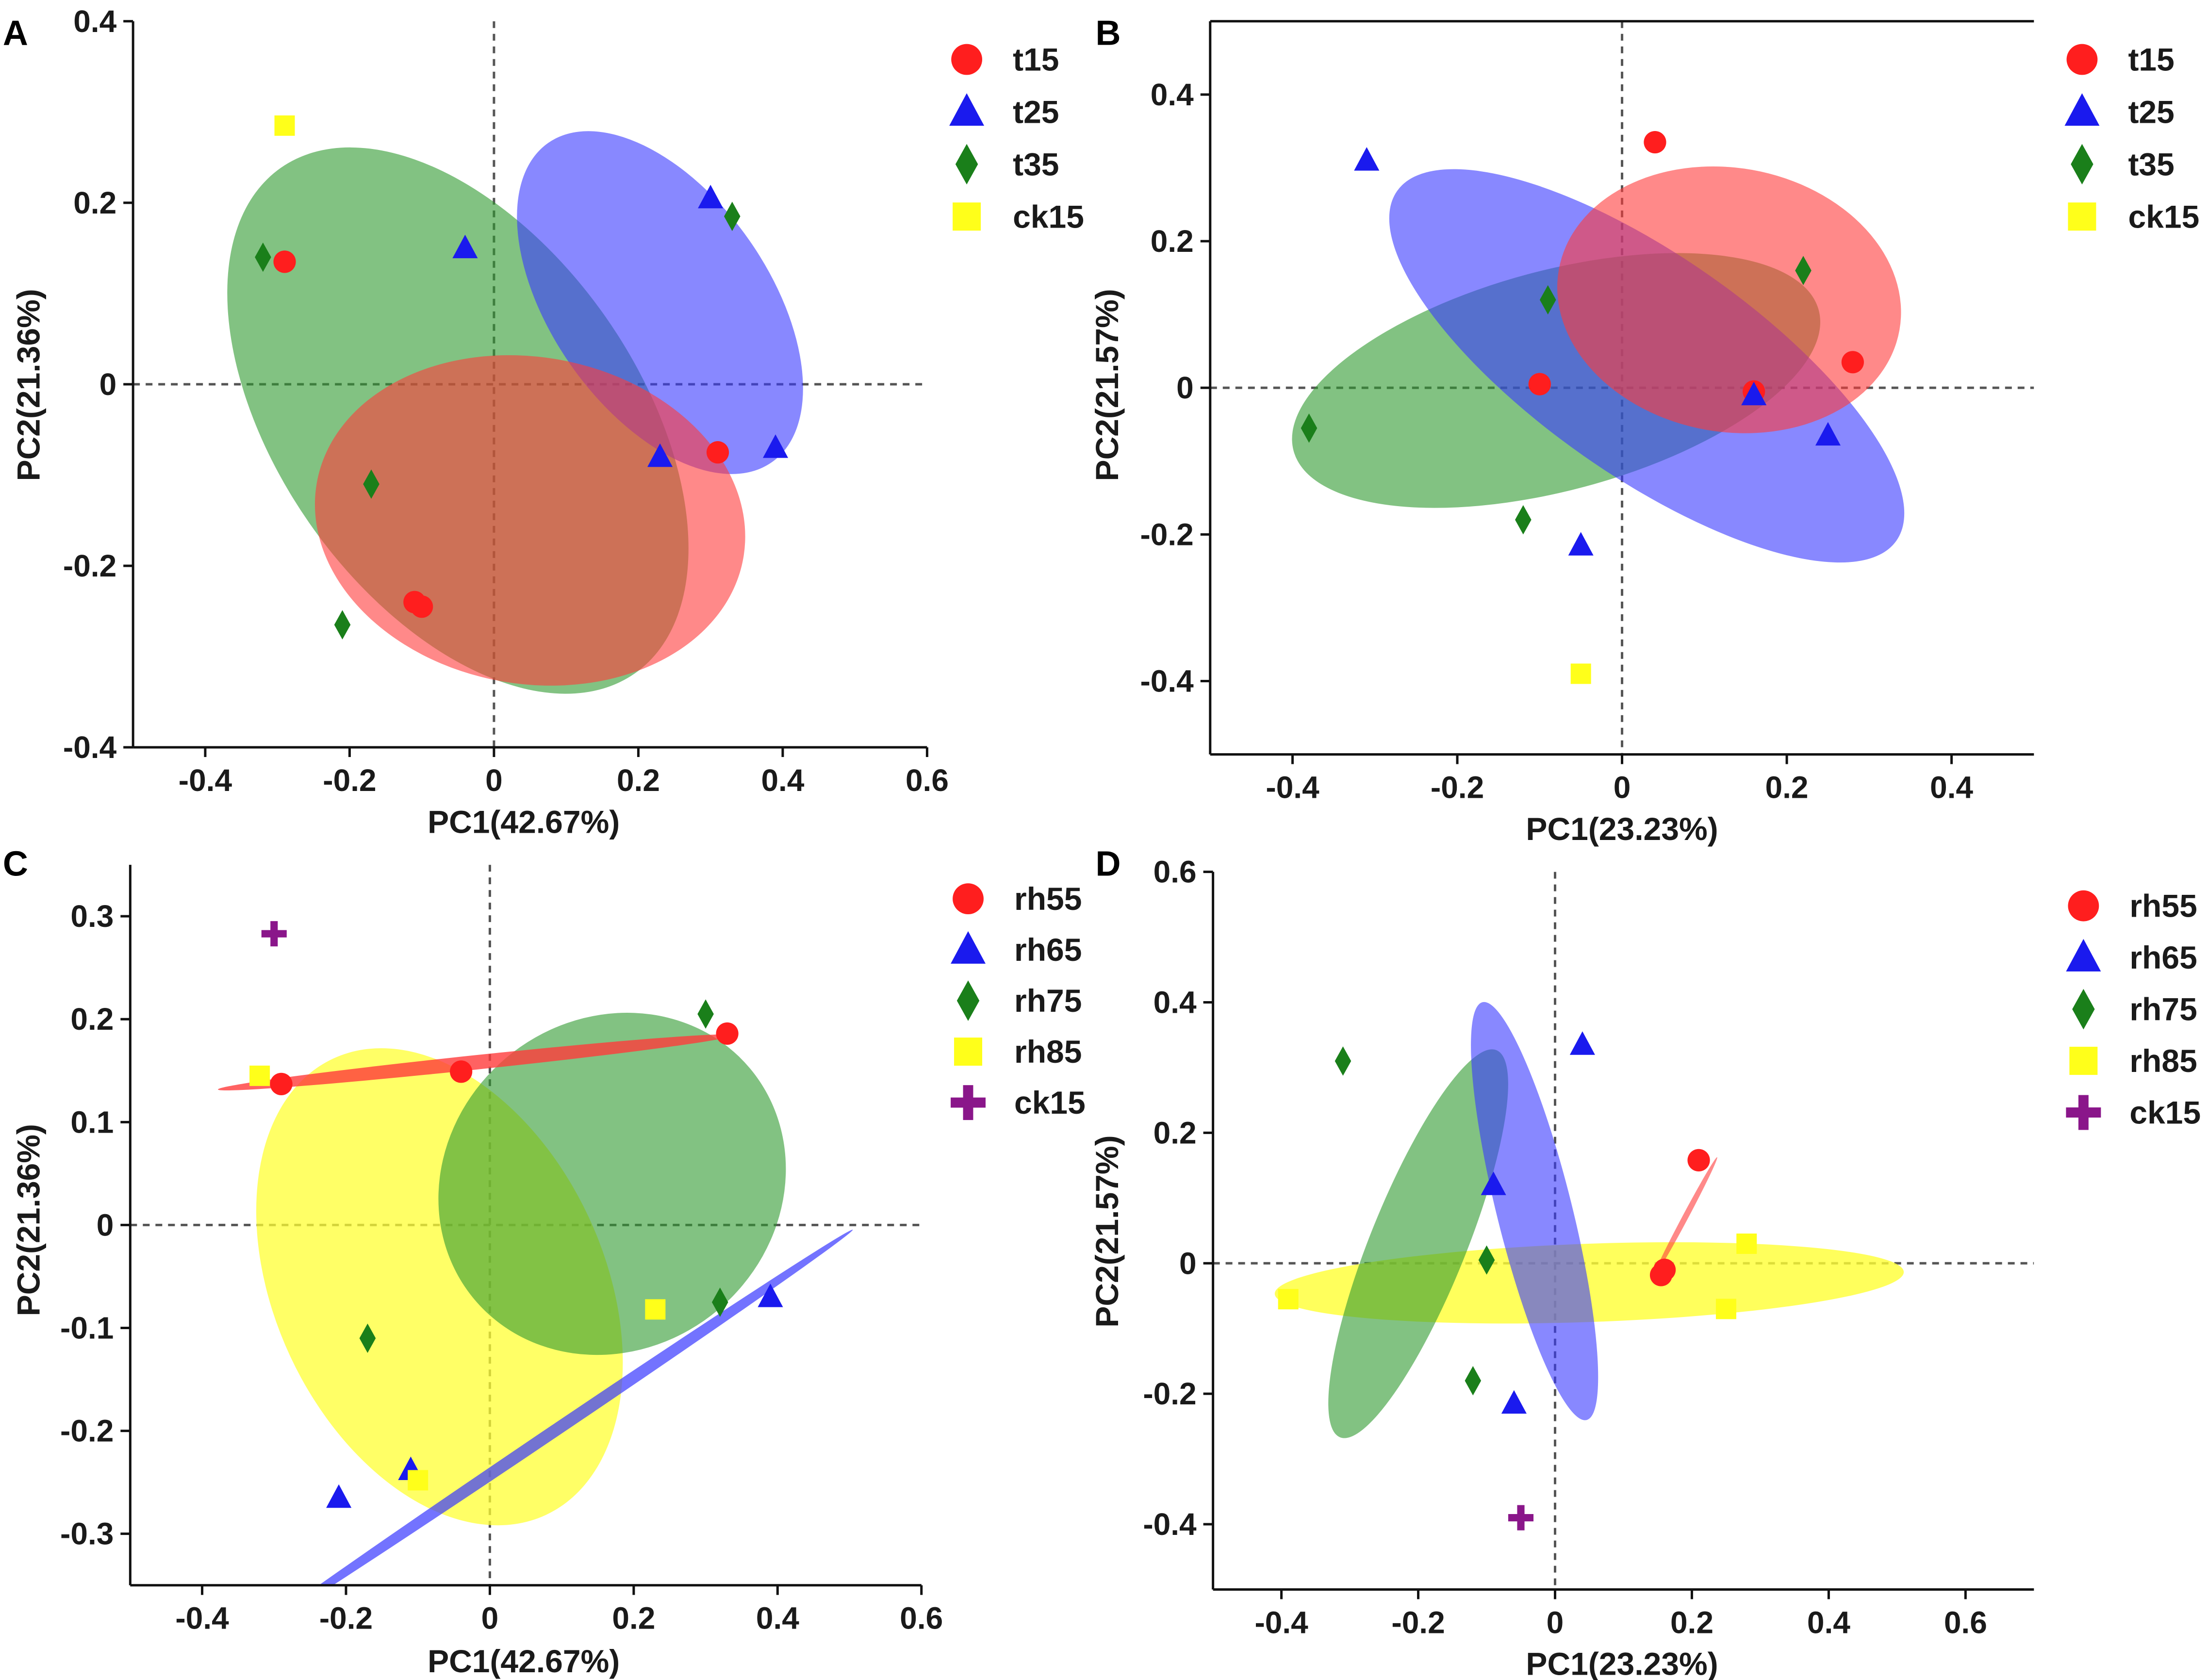 The width and height of the screenshot is (2208, 1680). I want to click on x-axis-title-c: PC1(42.67%), so click(524, 1661).